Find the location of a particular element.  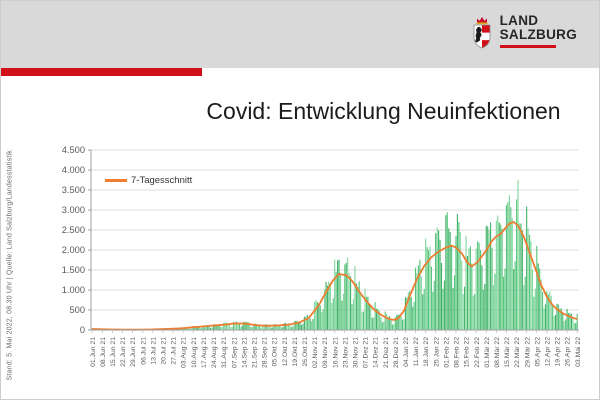

x-tick-label: 22.Jun 21 is located at coordinates (123, 352).